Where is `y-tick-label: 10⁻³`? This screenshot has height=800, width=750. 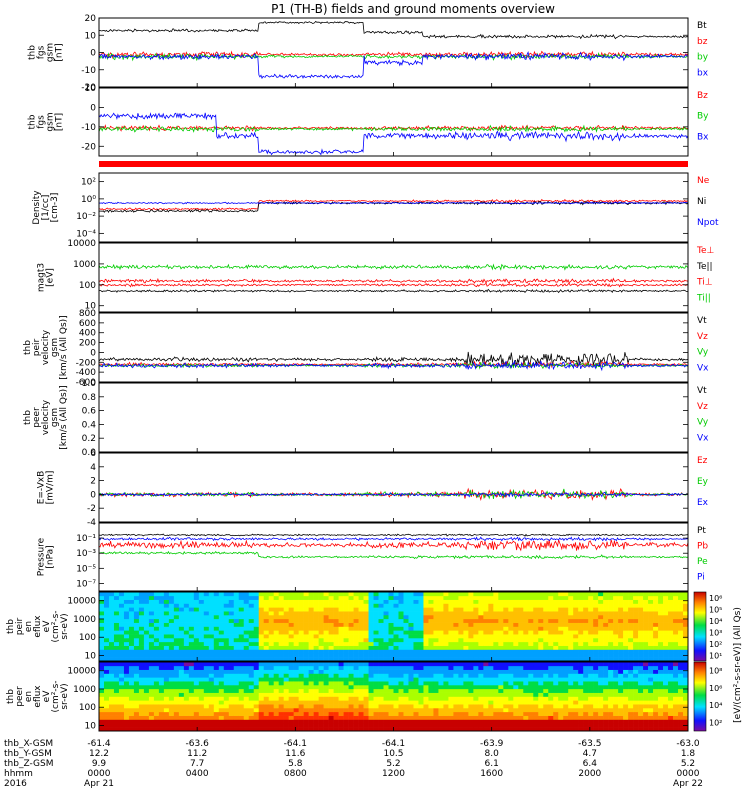
y-tick-label: 10⁻³ is located at coordinates (86, 554).